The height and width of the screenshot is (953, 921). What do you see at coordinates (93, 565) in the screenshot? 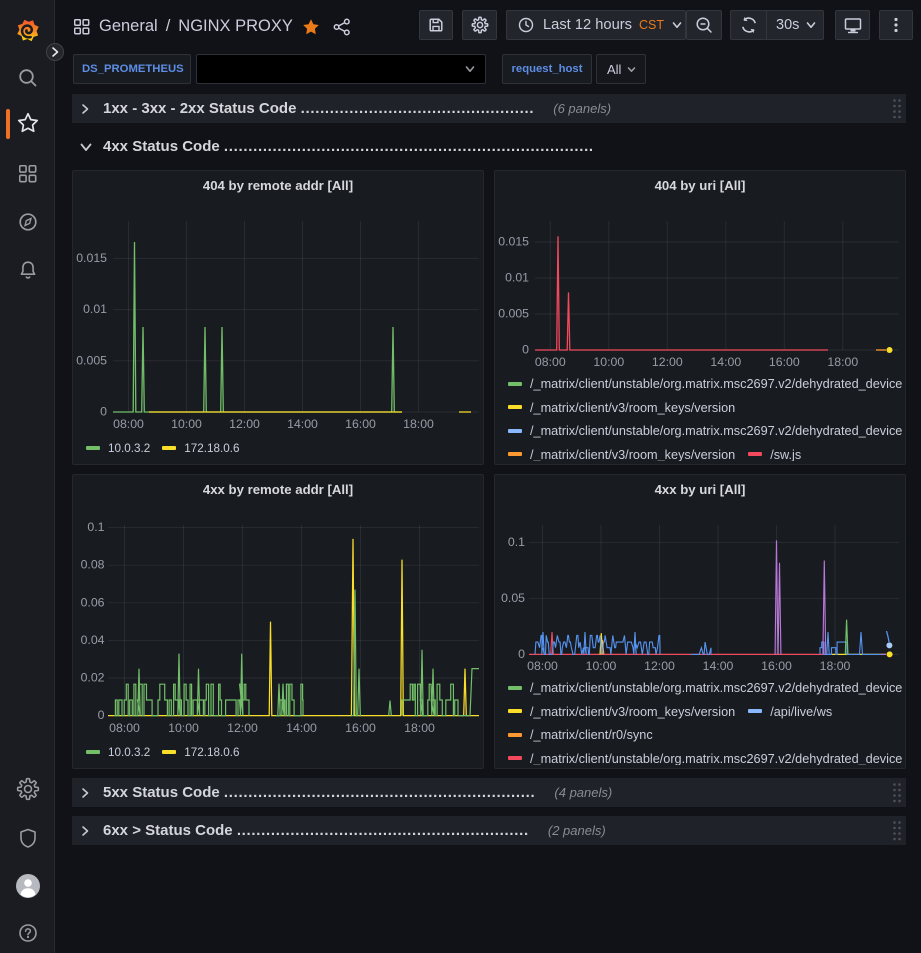
I see `svg-text: 0.08` at bounding box center [93, 565].